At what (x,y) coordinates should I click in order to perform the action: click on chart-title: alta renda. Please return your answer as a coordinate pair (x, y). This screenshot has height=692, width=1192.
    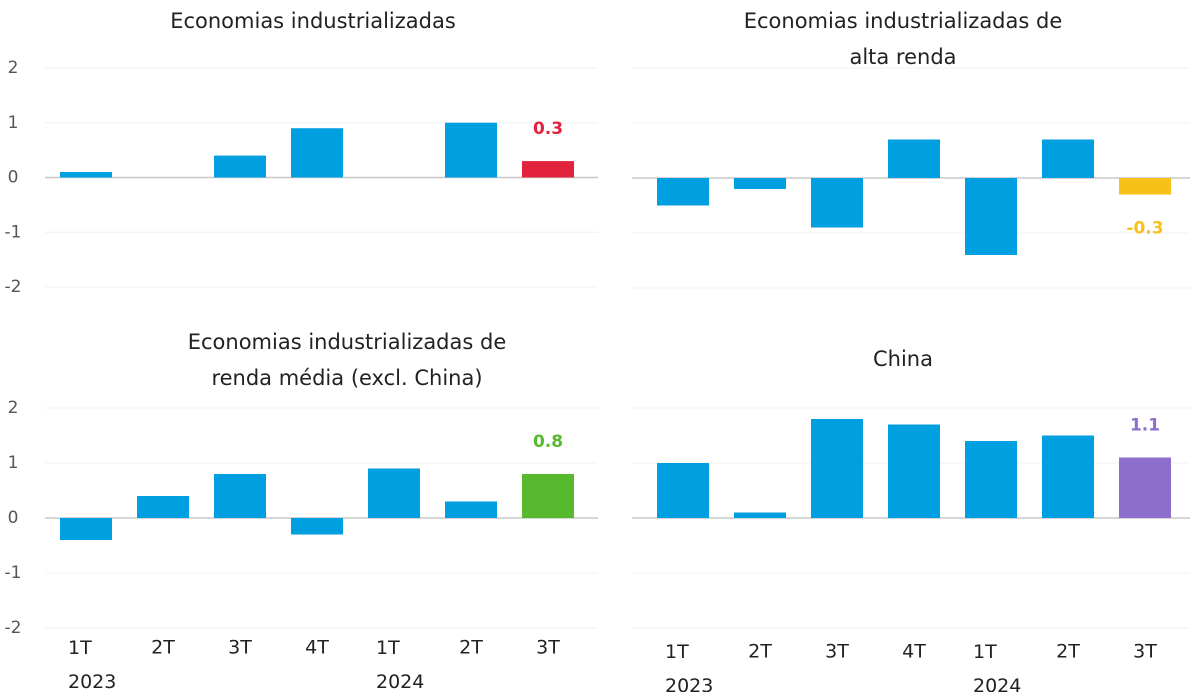
    Looking at the image, I should click on (902, 57).